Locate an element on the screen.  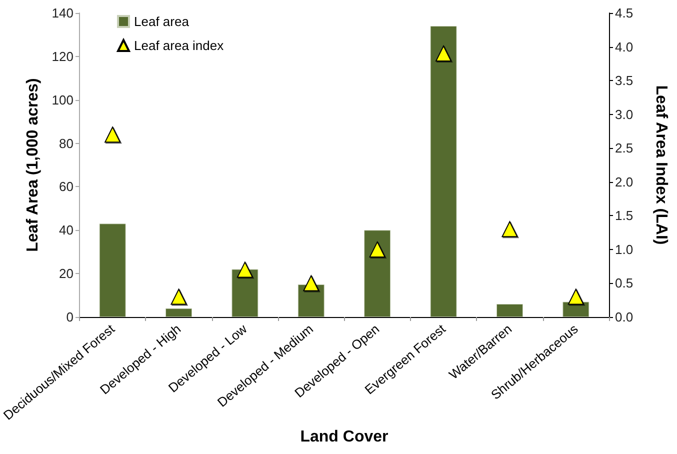
y2-tick-label: 3.0 is located at coordinates (624, 114).